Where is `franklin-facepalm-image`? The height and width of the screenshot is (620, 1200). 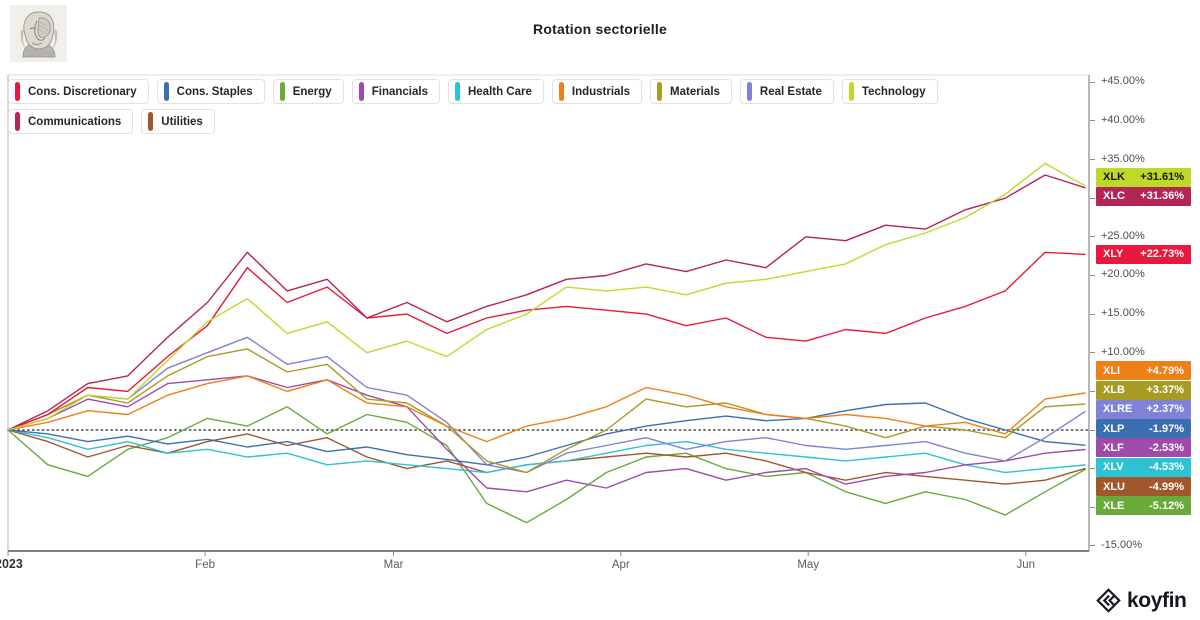 franklin-facepalm-image is located at coordinates (38, 33).